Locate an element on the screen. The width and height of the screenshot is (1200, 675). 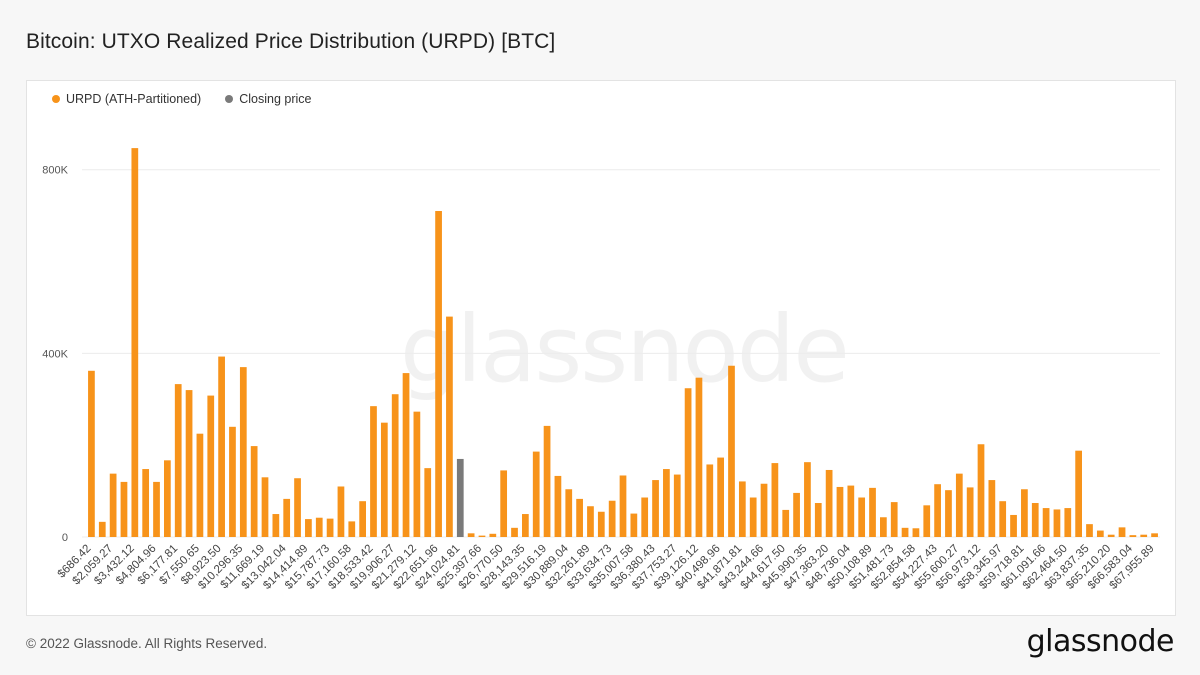
legend-item-urpd: URPD (ATH-Partitioned) is located at coordinates (126, 99).